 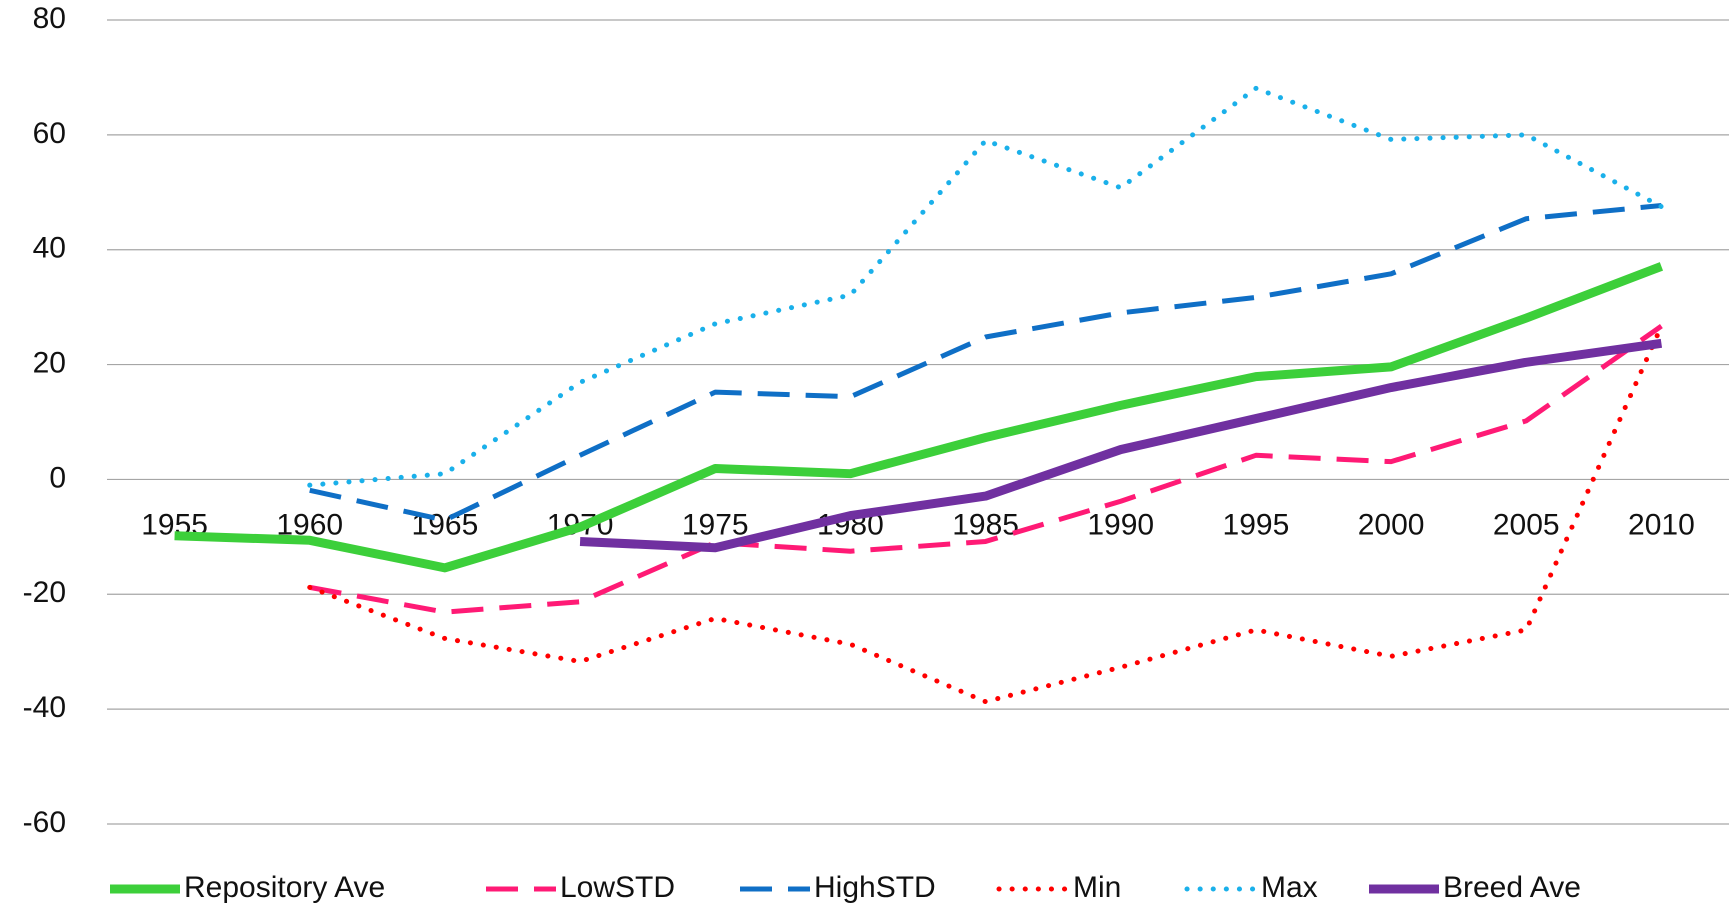 I want to click on x-tick-label: 2010, so click(x=1661, y=524).